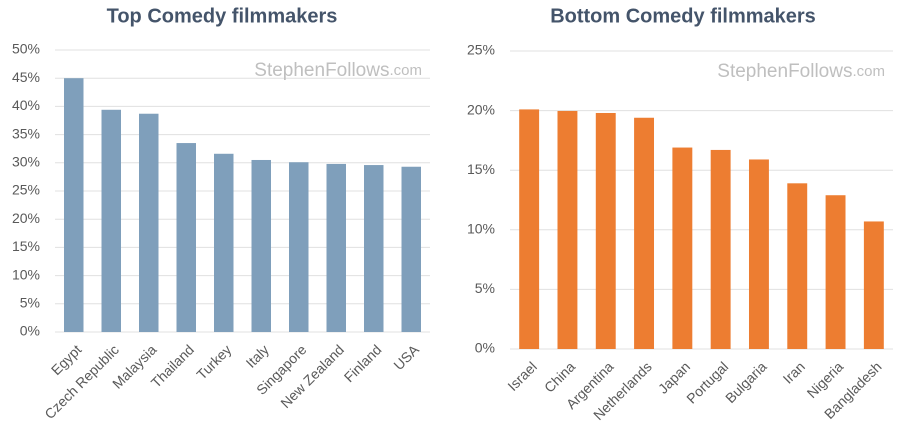 This screenshot has height=435, width=900. I want to click on x-tick-label: Portugal, so click(707, 382).